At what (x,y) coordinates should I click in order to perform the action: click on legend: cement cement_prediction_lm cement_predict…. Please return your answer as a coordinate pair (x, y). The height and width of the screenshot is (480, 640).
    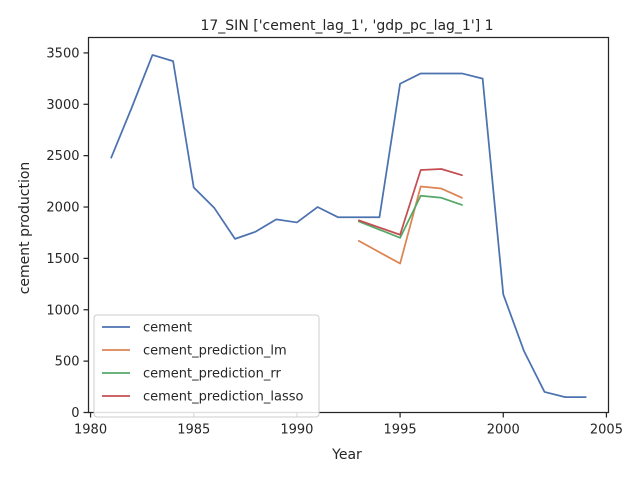
    Looking at the image, I should click on (206, 366).